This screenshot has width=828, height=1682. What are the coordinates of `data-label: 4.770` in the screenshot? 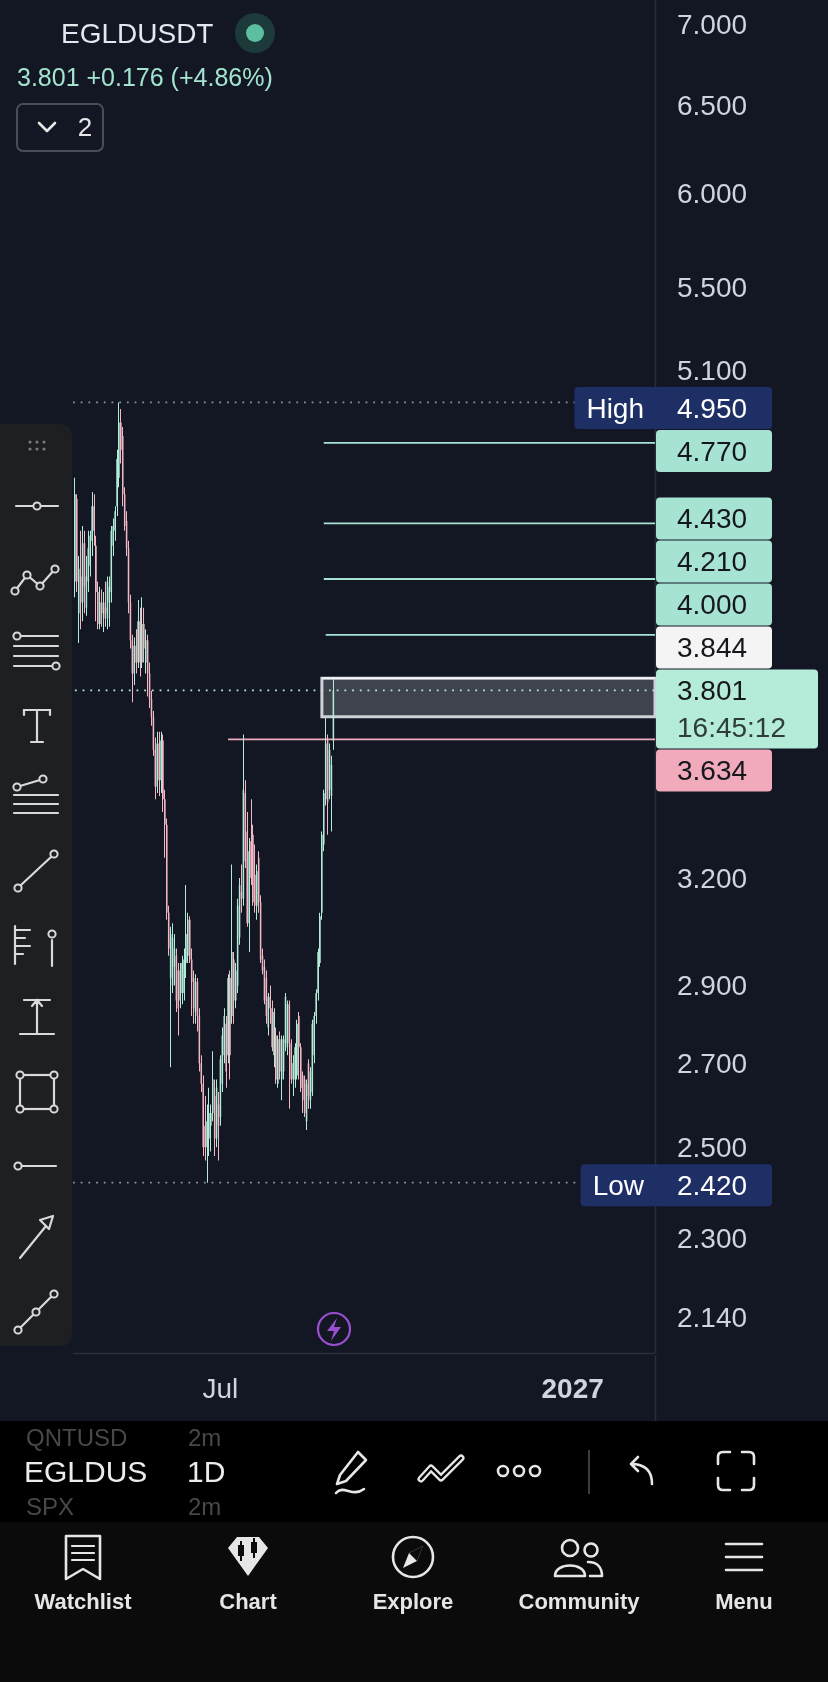 It's located at (712, 451).